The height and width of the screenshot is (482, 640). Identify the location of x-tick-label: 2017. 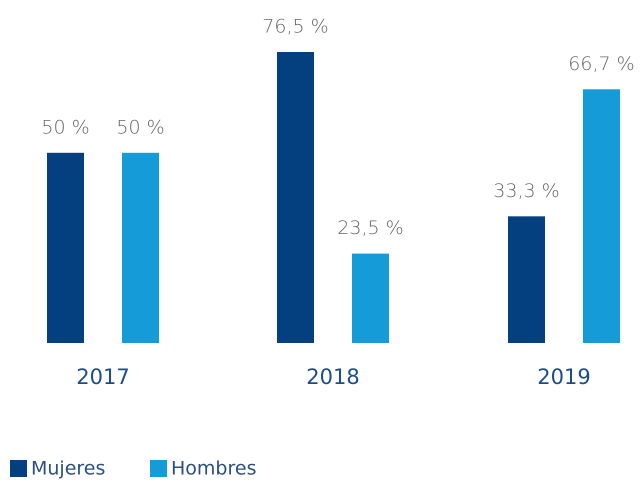
(102, 377).